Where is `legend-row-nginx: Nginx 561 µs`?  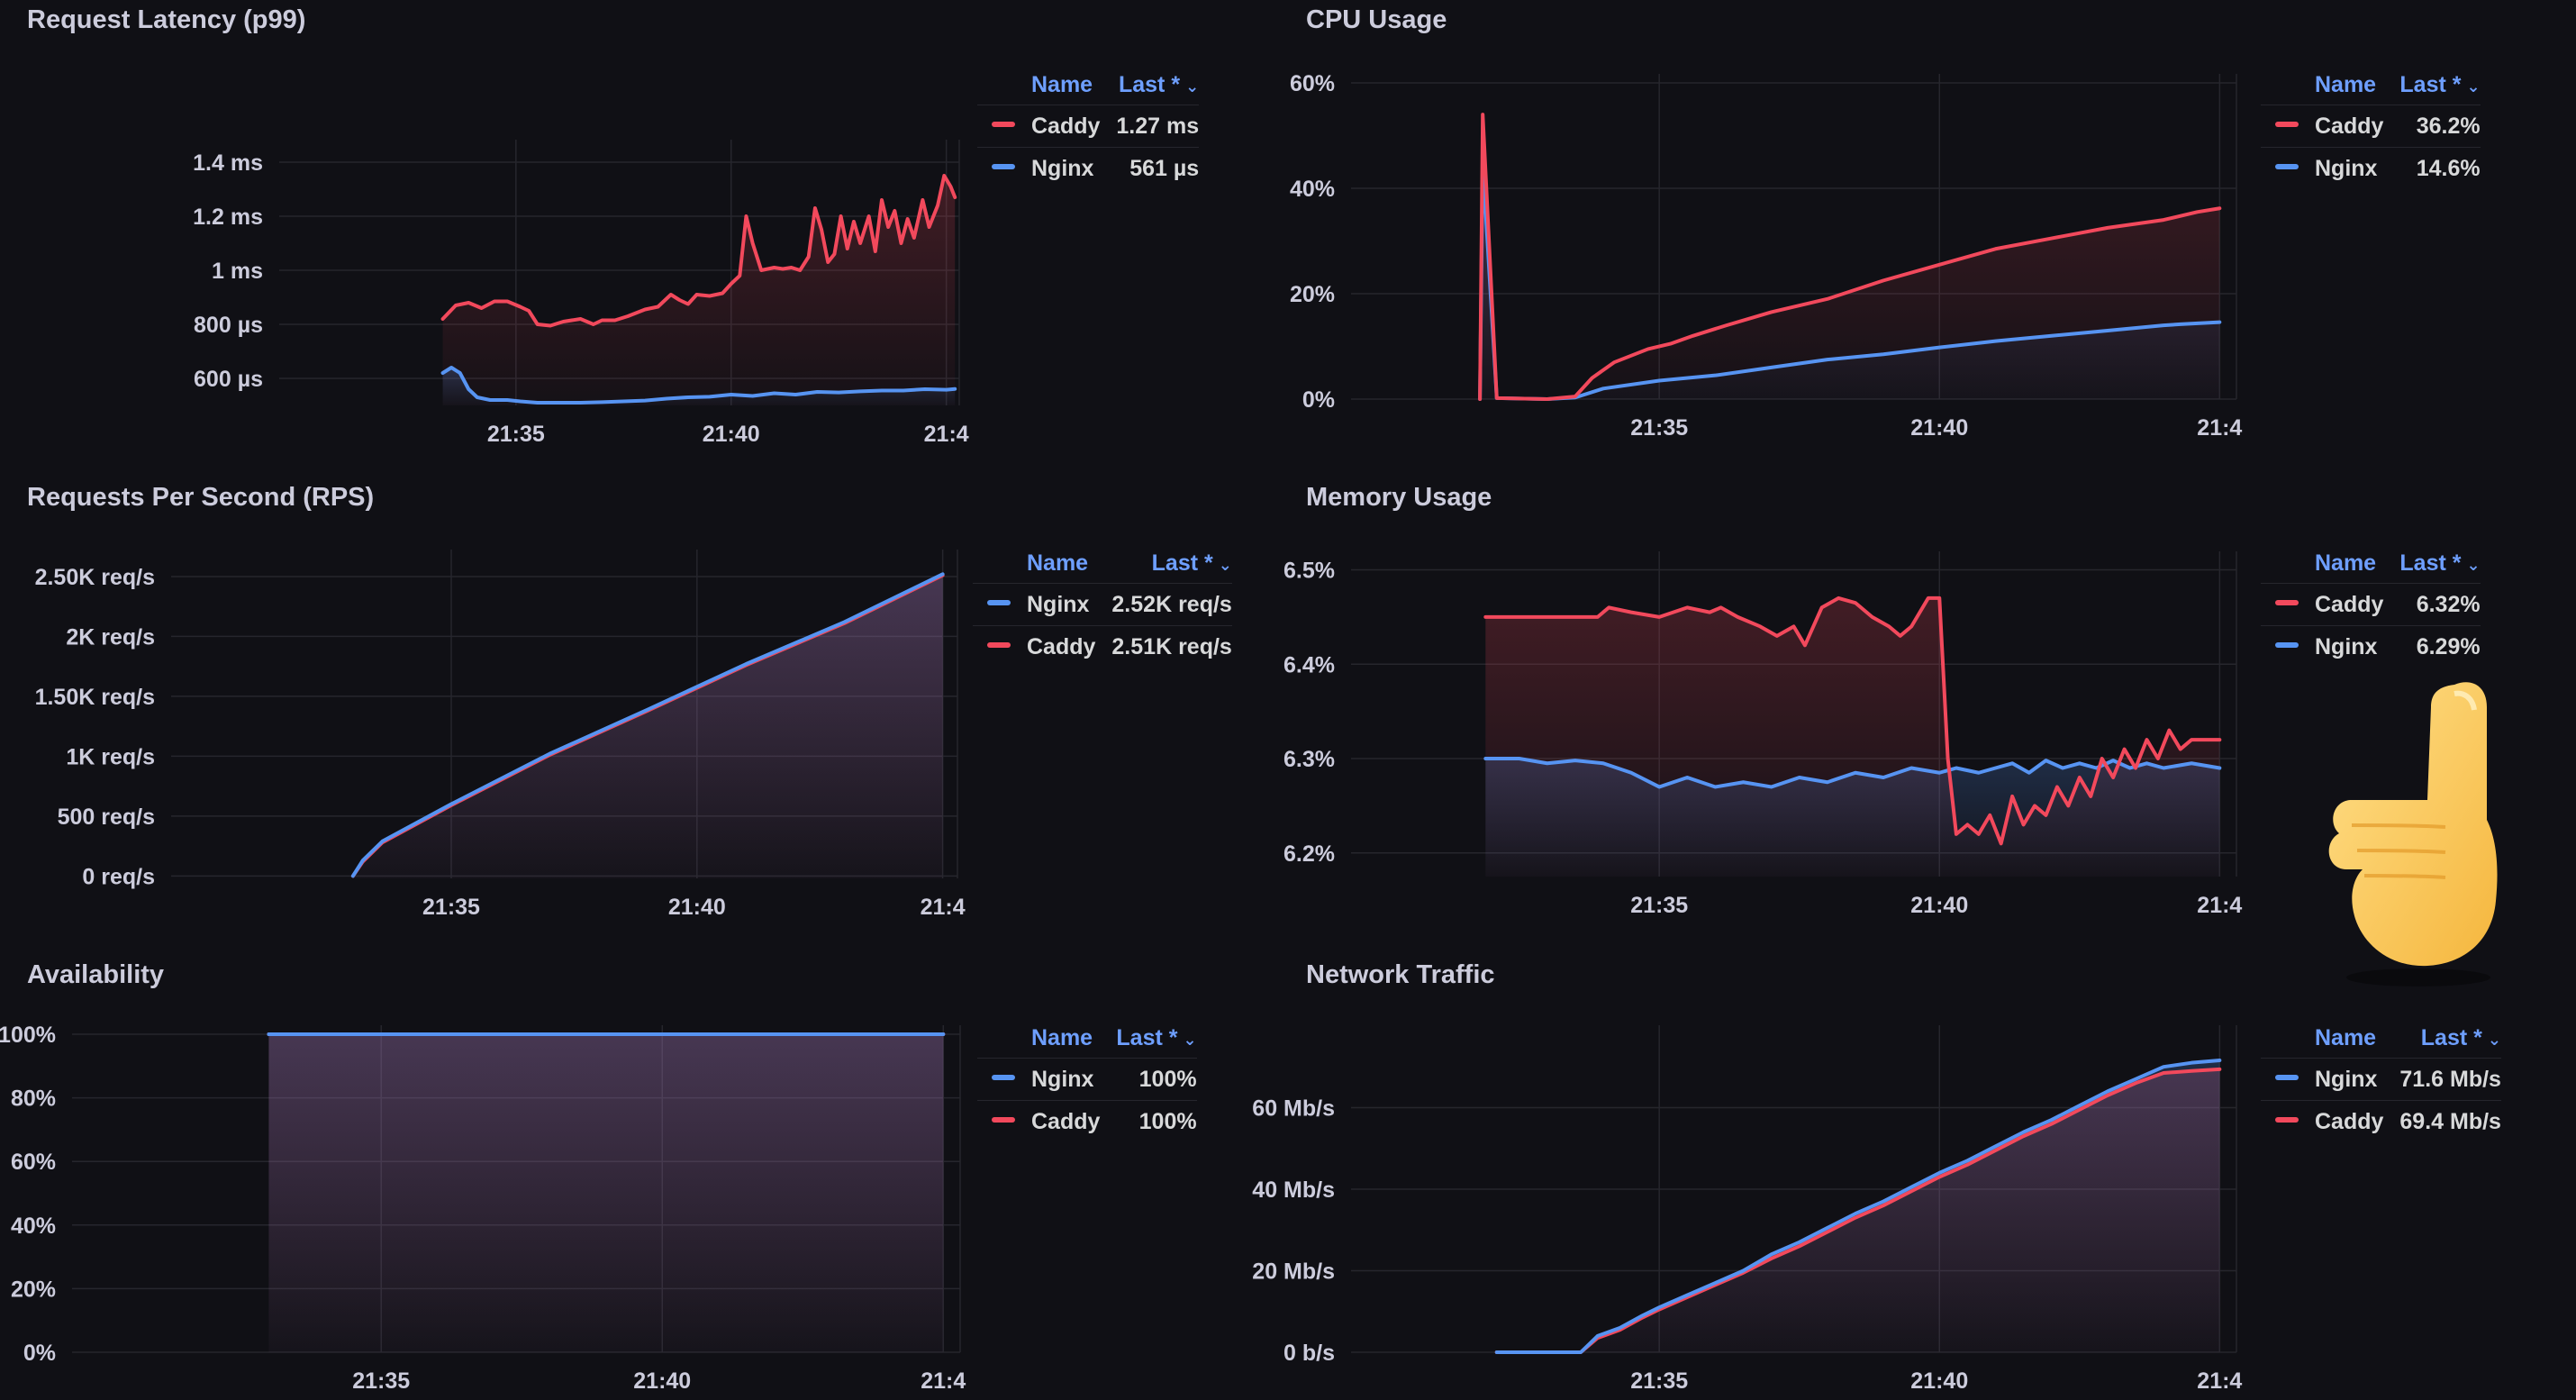
legend-row-nginx: Nginx 561 µs is located at coordinates (1088, 168).